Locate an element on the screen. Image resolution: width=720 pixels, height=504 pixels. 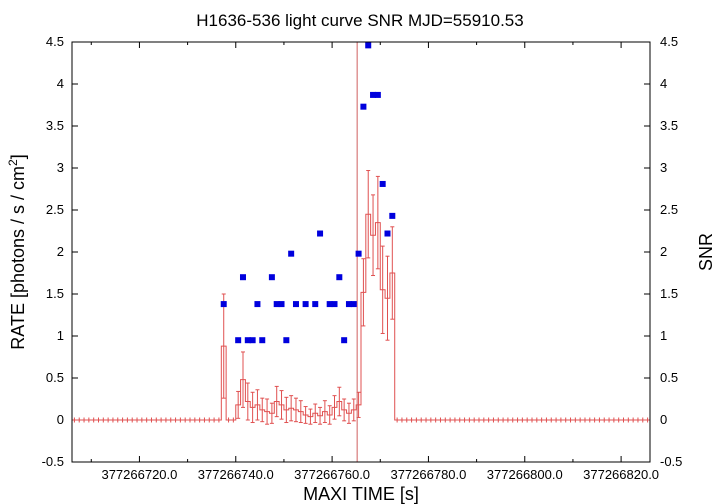
x-tick-label: 377266720.0 is located at coordinates (139, 474).